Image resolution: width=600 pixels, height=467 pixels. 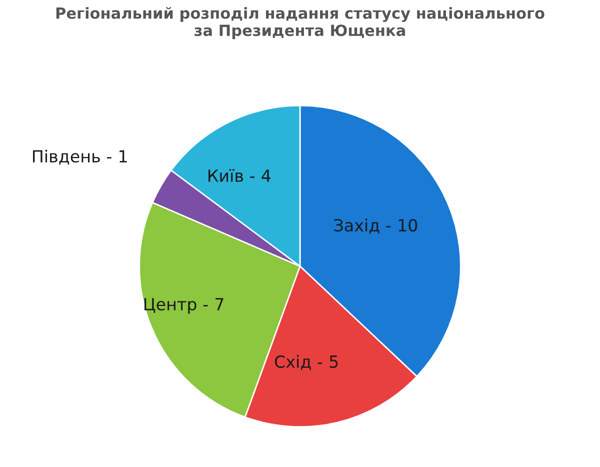 What do you see at coordinates (408, 225) in the screenshot?
I see `data-label: 10` at bounding box center [408, 225].